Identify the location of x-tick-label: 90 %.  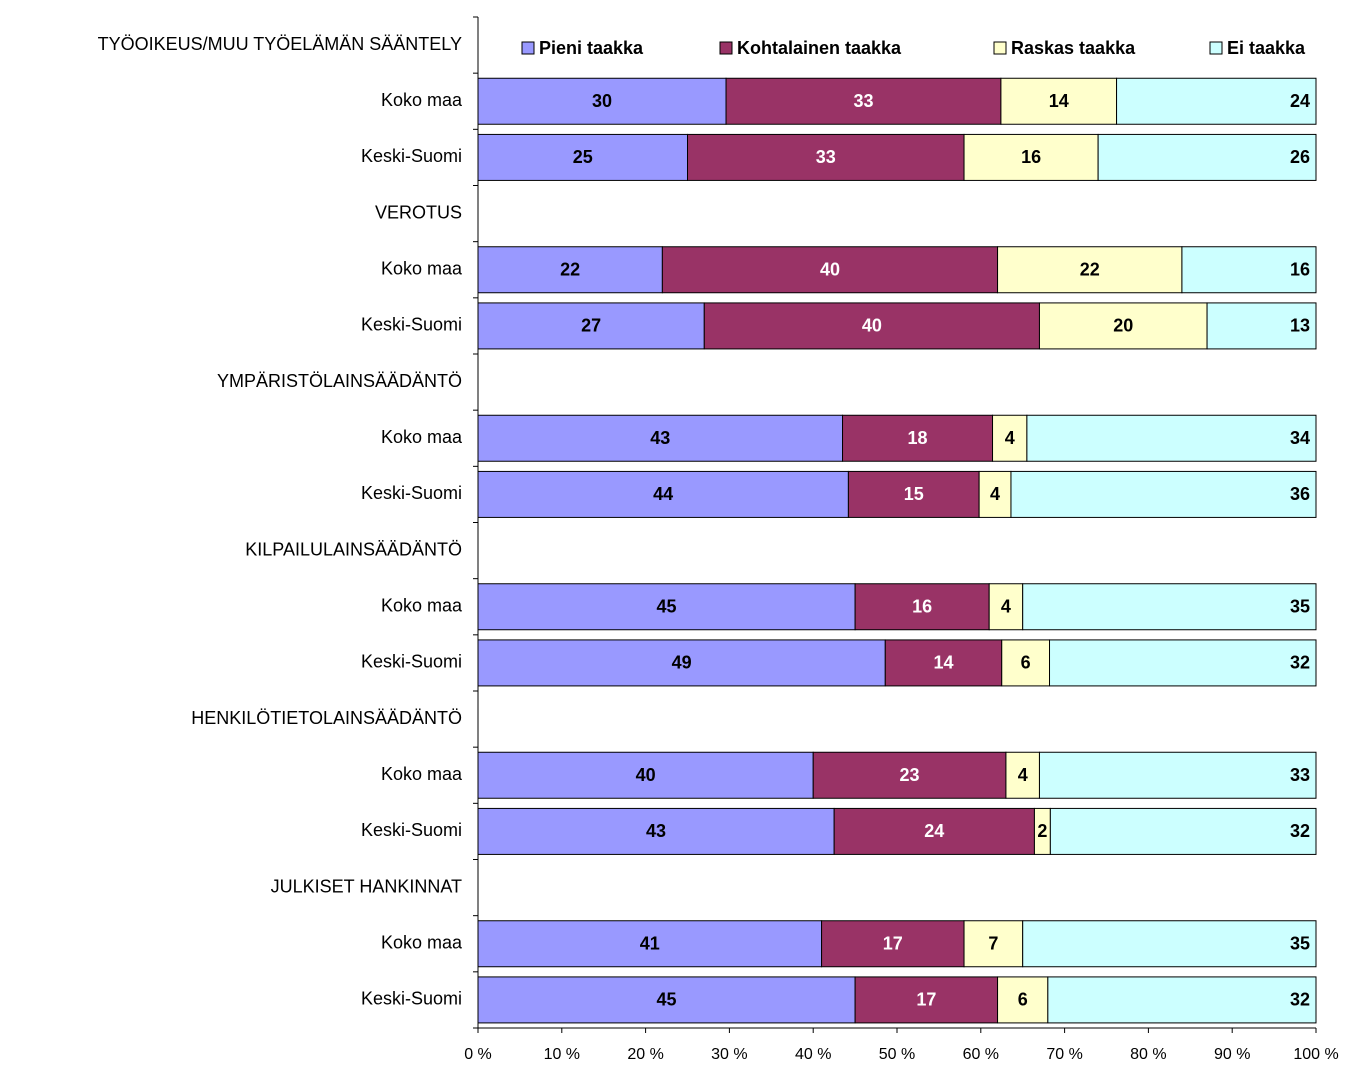
(1232, 1054).